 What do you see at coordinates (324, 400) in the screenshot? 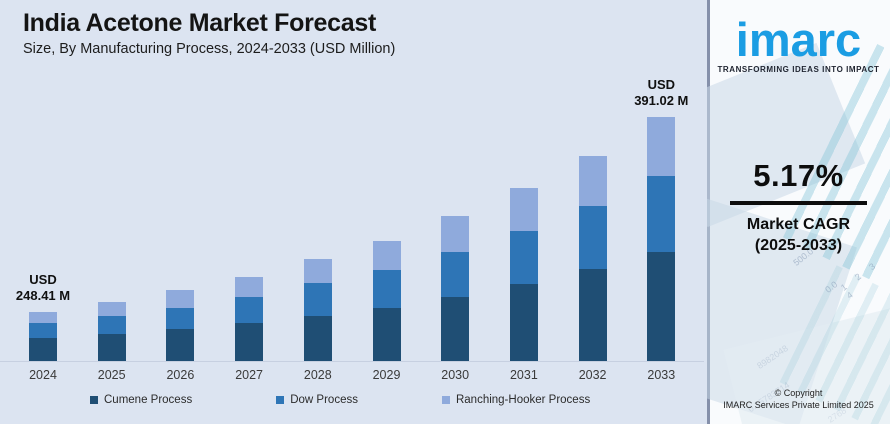
I see `legend-label: Dow Process` at bounding box center [324, 400].